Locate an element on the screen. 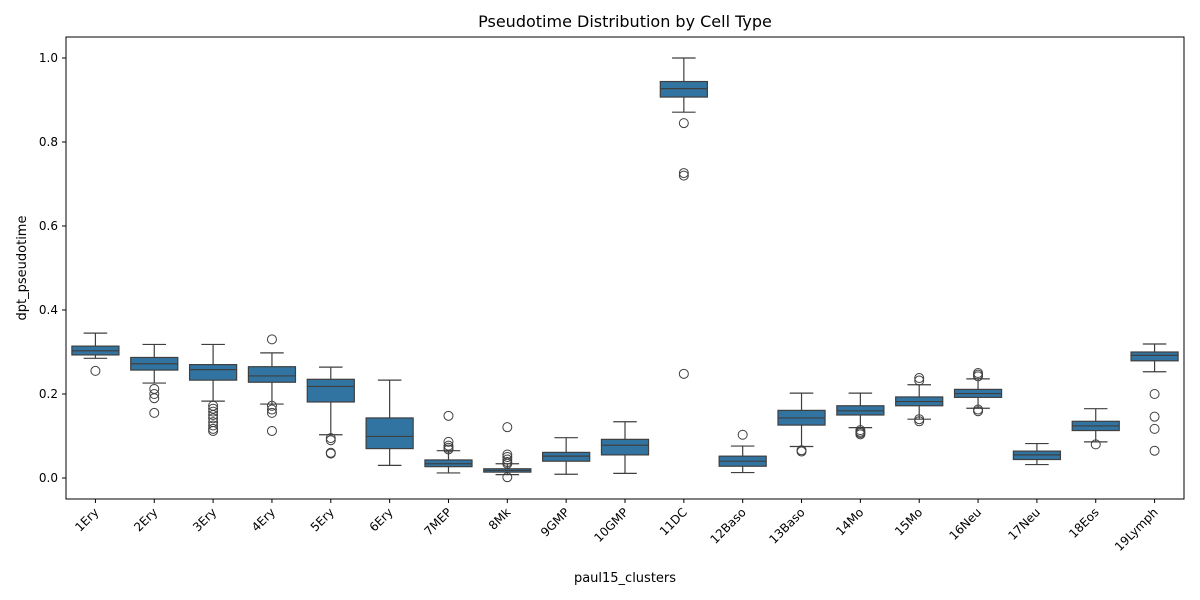 Image resolution: width=1200 pixels, height=600 pixels. y-tick-label: 0.2 is located at coordinates (48, 394).